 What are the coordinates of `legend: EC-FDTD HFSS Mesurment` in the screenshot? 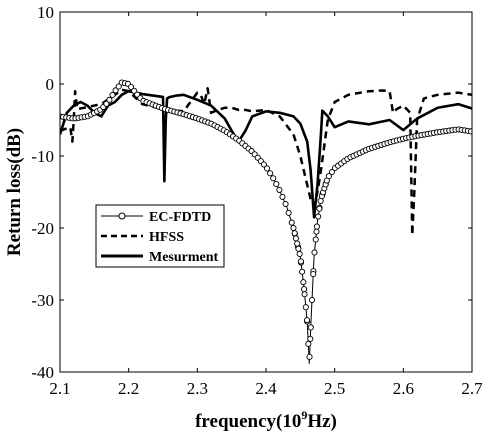 It's located at (160, 236).